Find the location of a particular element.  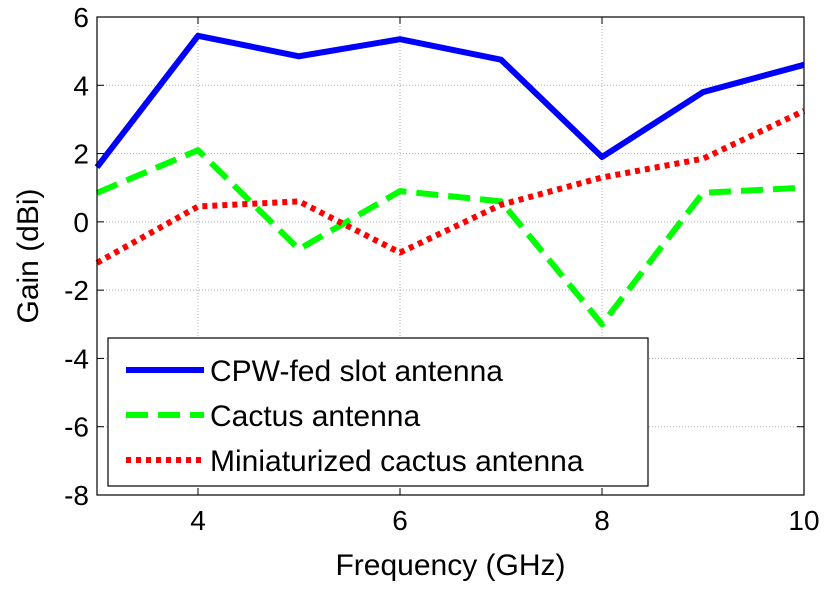

x-tick-label: 4 is located at coordinates (198, 520).